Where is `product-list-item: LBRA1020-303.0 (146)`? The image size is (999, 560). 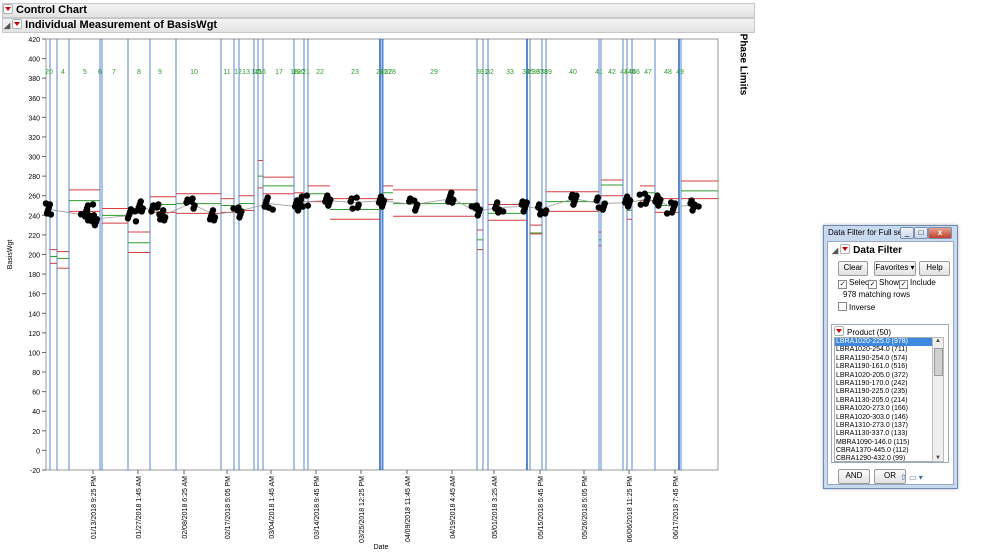 product-list-item: LBRA1020-303.0 (146) is located at coordinates (872, 417).